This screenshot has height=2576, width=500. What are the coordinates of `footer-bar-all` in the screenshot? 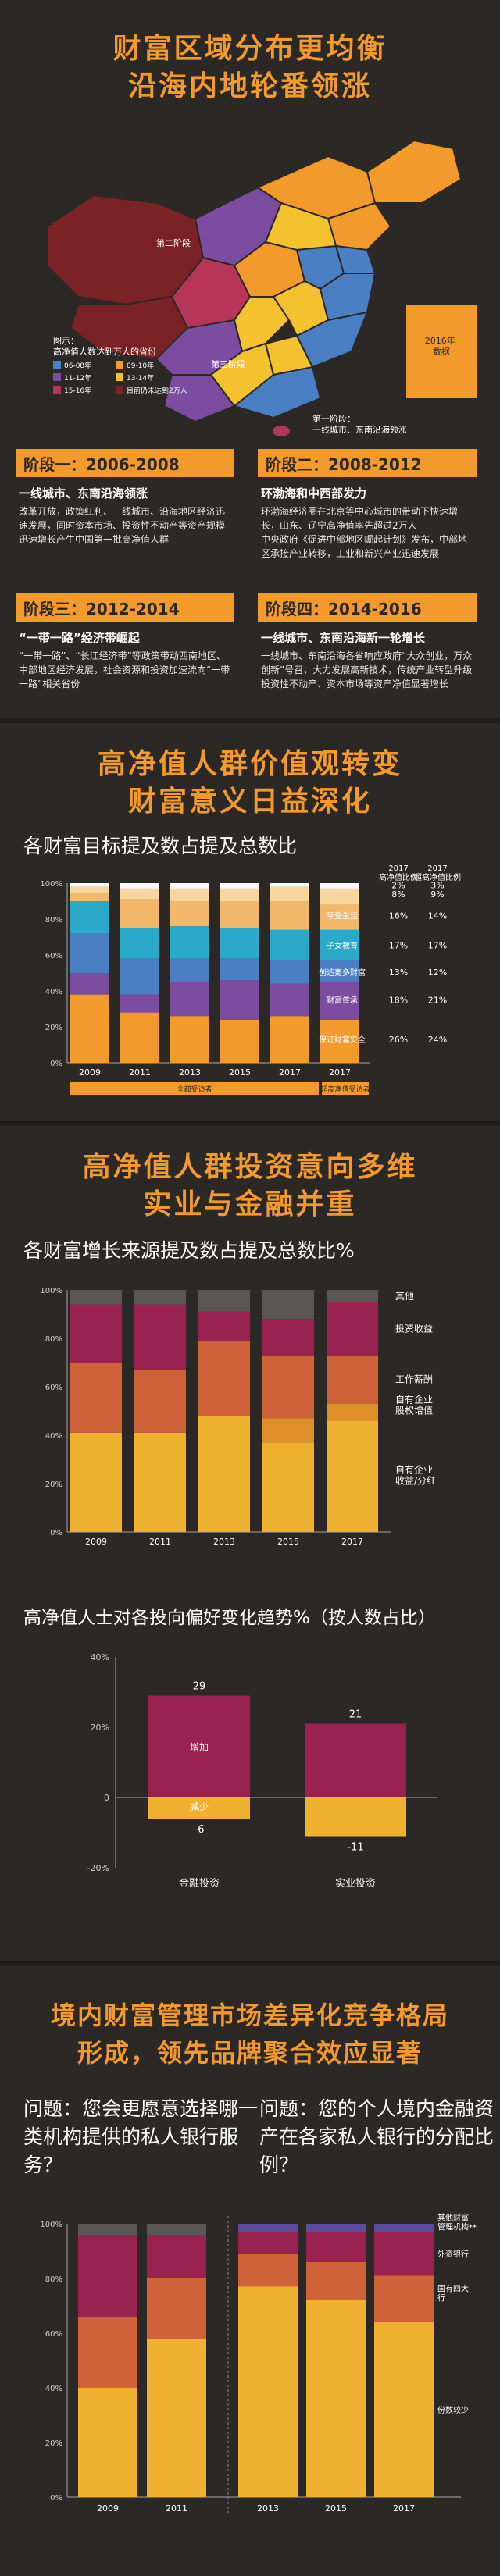 It's located at (194, 1088).